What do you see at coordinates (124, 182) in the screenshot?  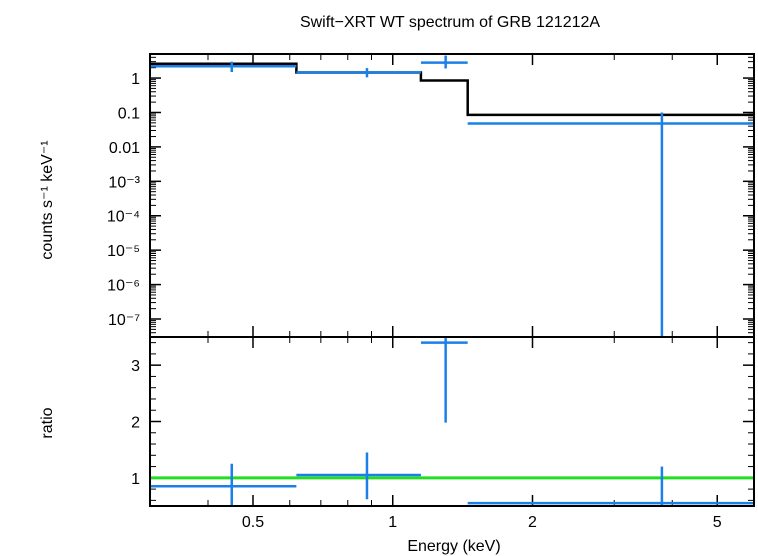 I see `y-tick-label-spectrum: 10⁻³` at bounding box center [124, 182].